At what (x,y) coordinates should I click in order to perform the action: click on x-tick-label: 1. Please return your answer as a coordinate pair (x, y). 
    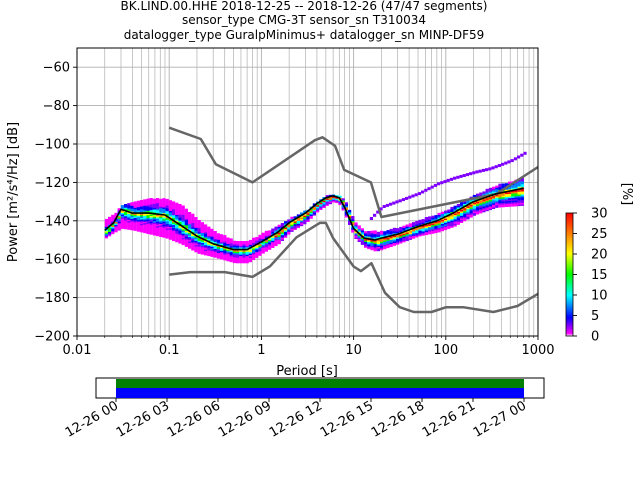
    Looking at the image, I should click on (261, 350).